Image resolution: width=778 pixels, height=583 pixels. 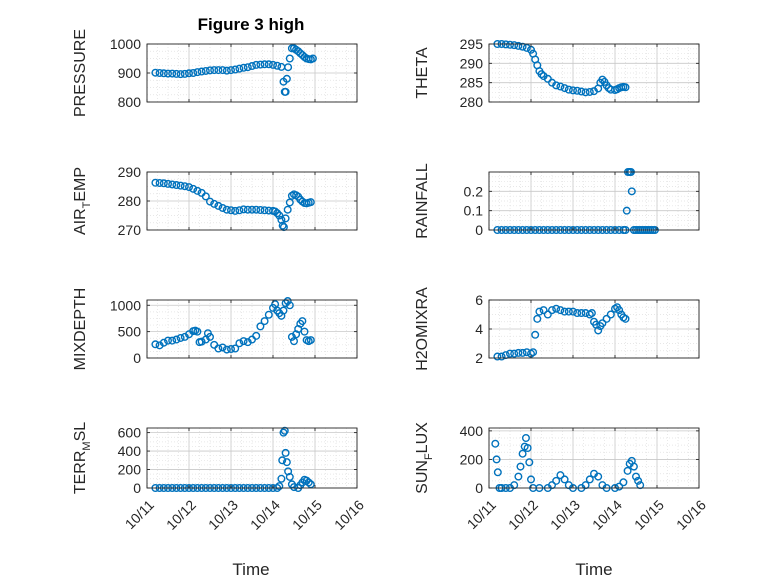 What do you see at coordinates (429, 456) in the screenshot?
I see `y-axis-label-subscript: F` at bounding box center [429, 456].